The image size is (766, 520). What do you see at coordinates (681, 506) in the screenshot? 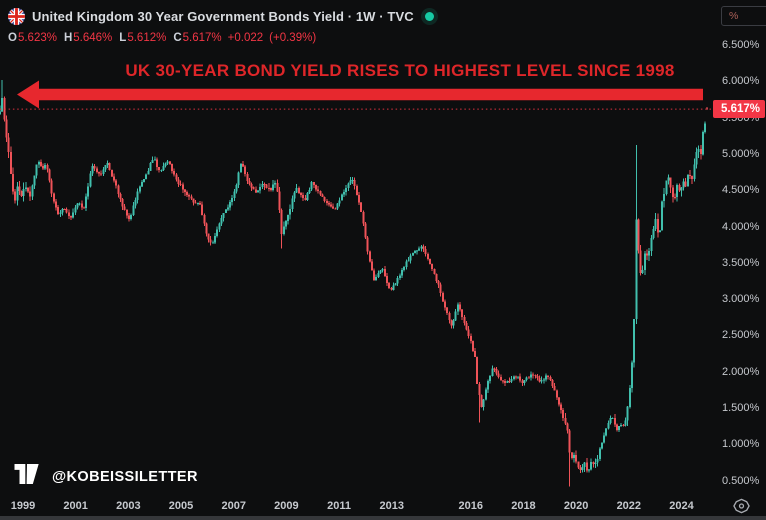
I see `time-axis-label: 2024` at bounding box center [681, 506].